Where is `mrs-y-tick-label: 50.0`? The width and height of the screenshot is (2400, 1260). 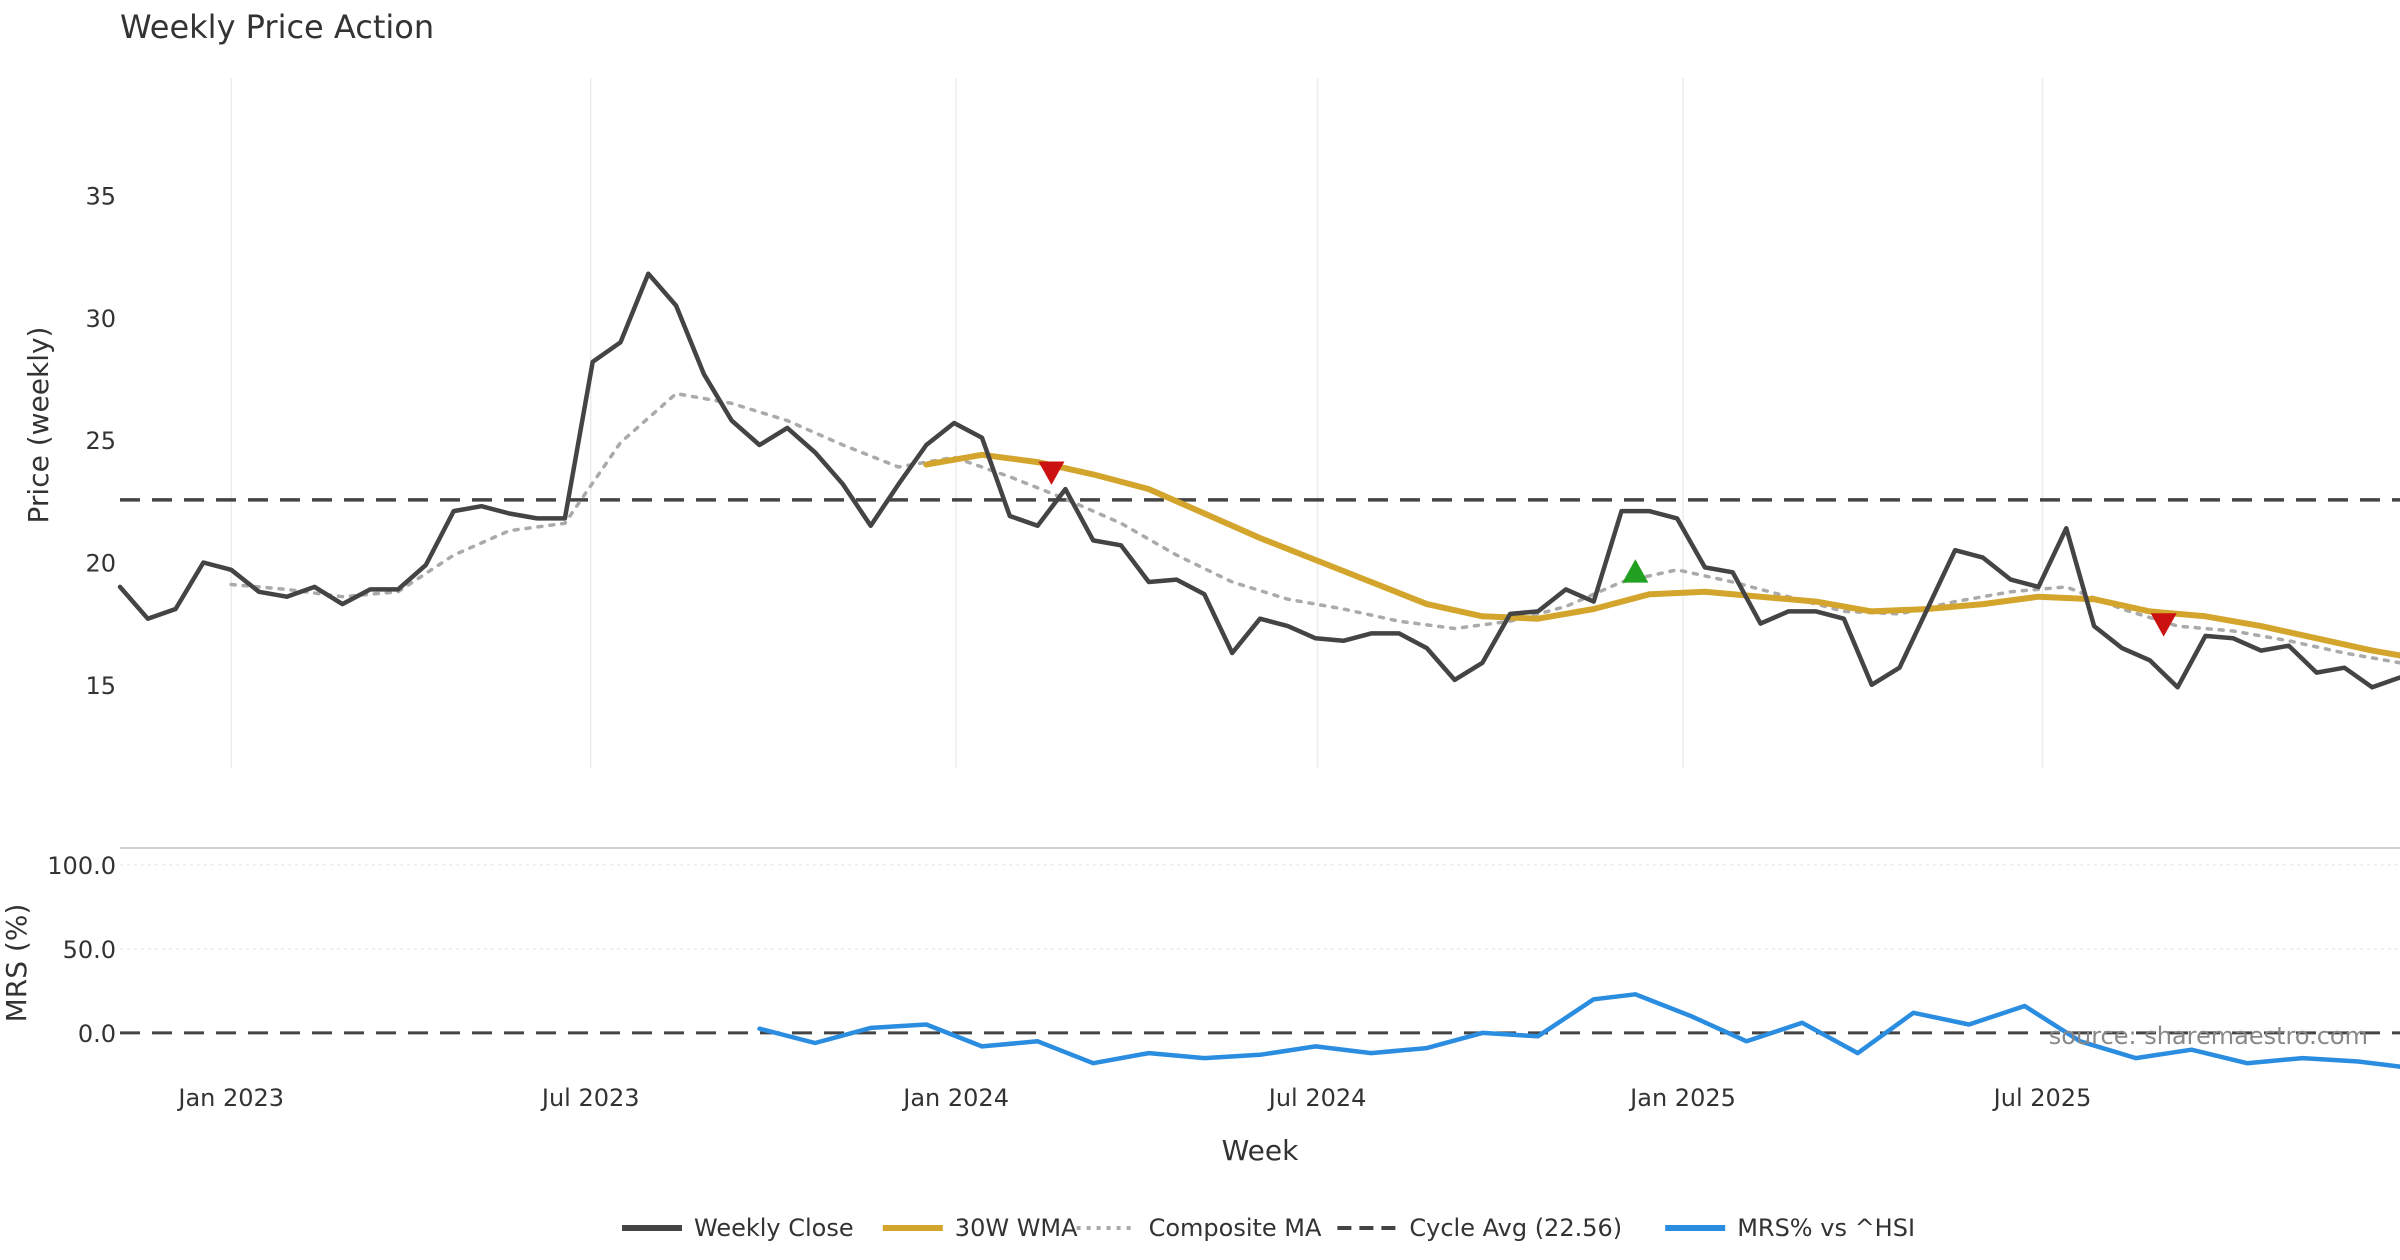
mrs-y-tick-label: 50.0 is located at coordinates (89, 950).